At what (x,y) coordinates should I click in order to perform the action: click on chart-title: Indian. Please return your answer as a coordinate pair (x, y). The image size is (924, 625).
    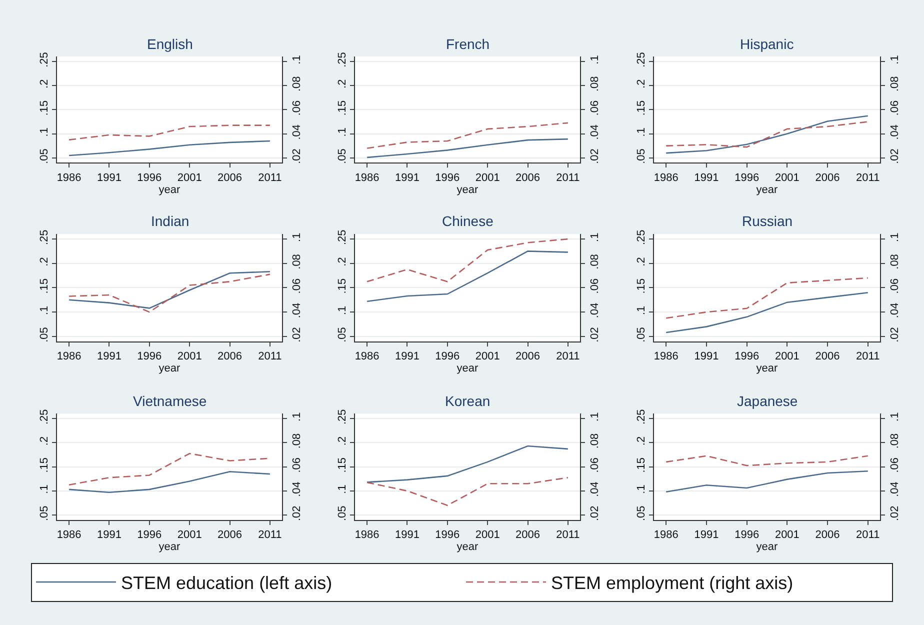
    Looking at the image, I should click on (170, 221).